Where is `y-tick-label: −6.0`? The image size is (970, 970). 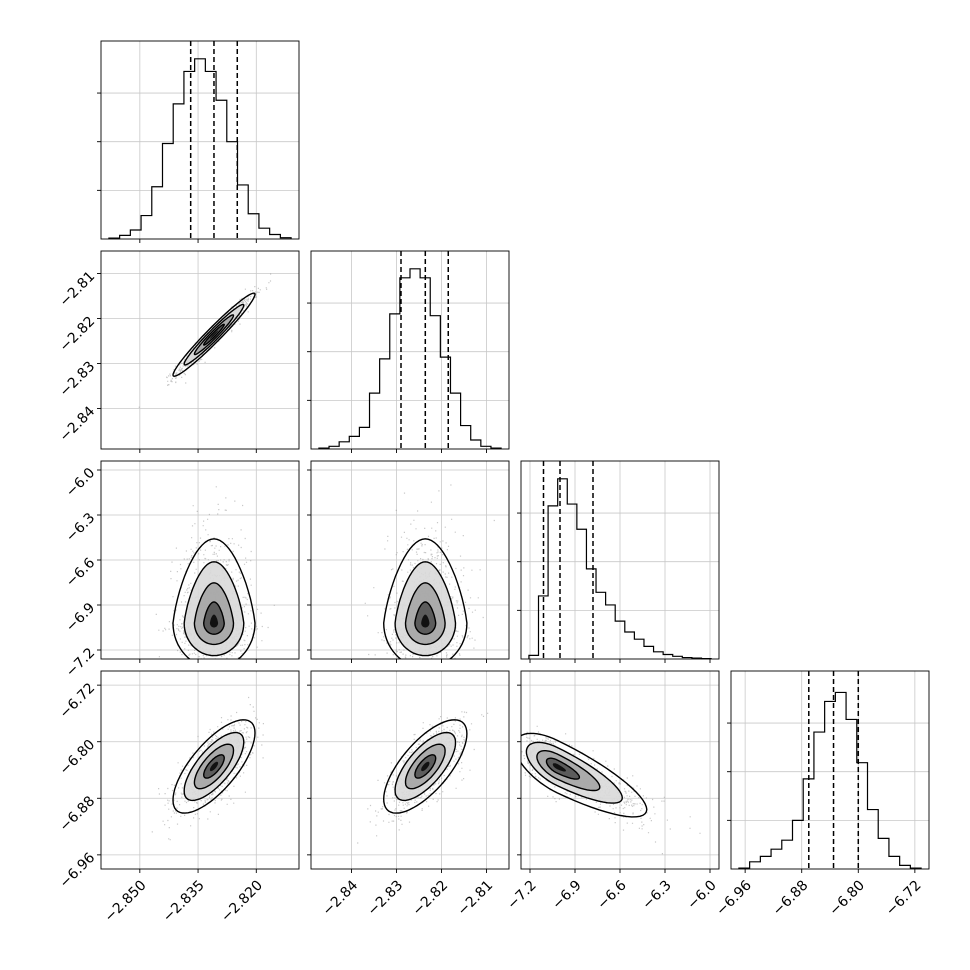 y-tick-label: −6.0 is located at coordinates (80, 482).